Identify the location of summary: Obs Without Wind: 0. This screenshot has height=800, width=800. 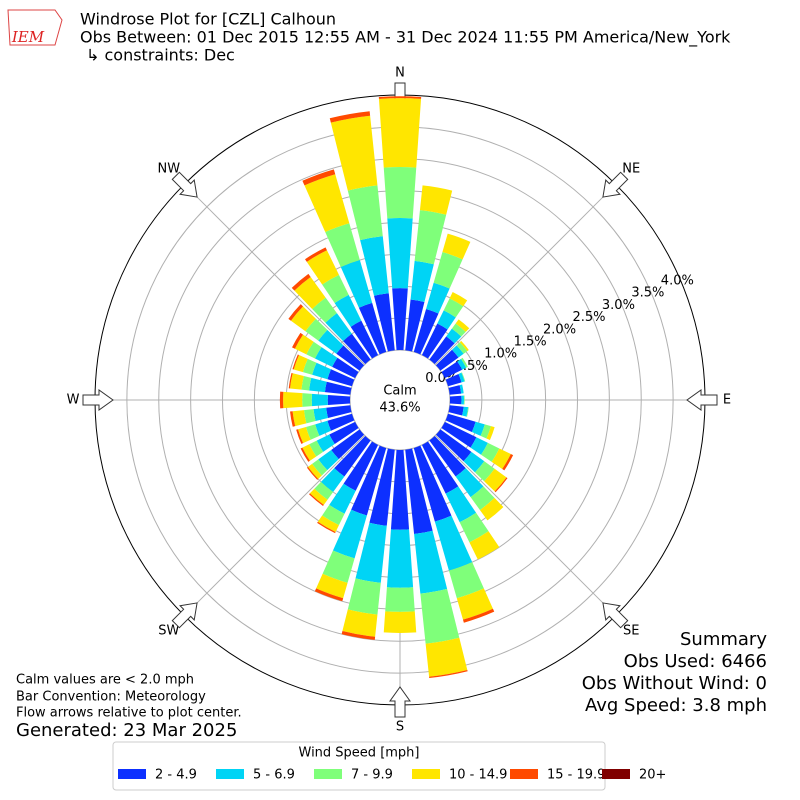
(674, 683).